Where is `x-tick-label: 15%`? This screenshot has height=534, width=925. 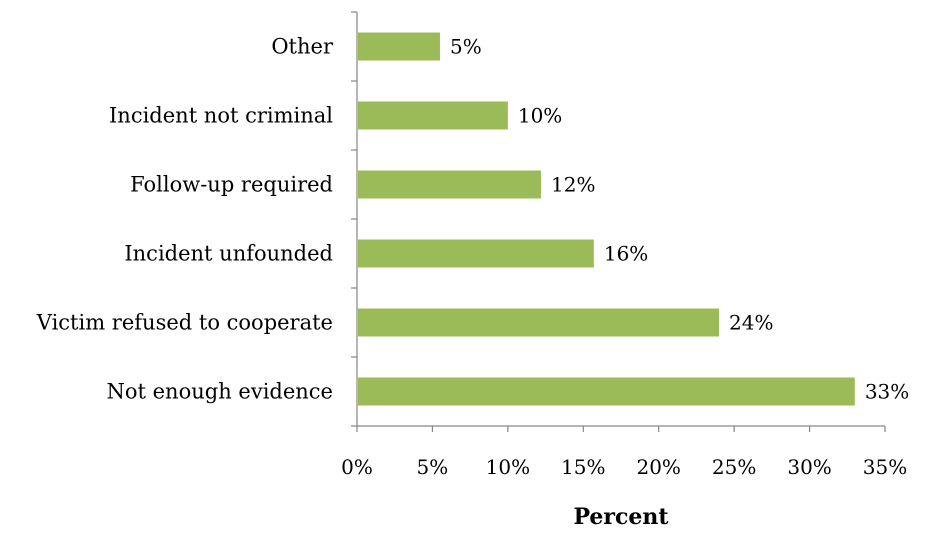
x-tick-label: 15% is located at coordinates (583, 467).